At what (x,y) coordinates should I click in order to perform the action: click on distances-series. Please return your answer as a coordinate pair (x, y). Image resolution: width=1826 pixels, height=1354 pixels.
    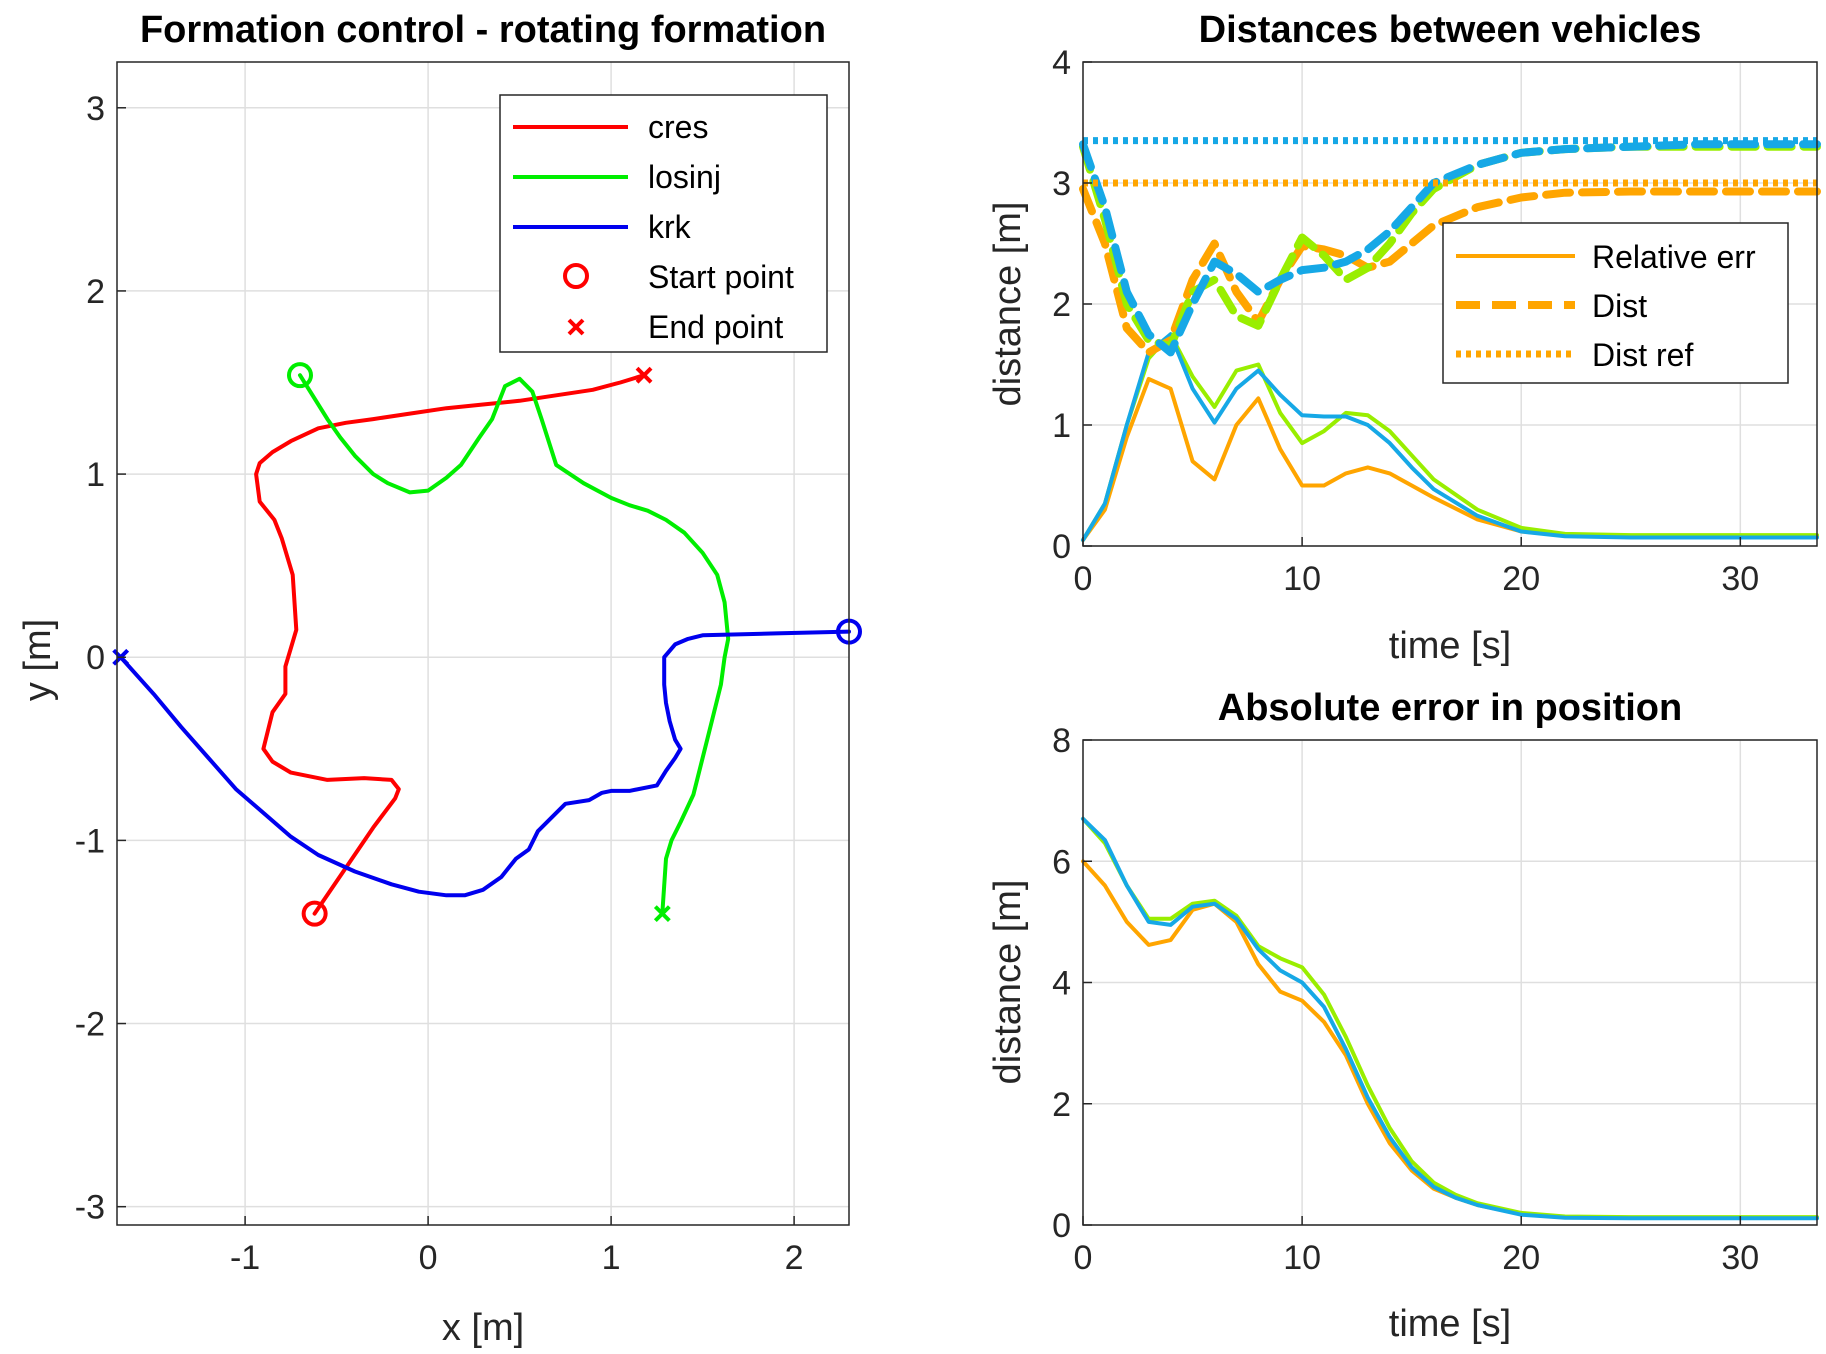
    Looking at the image, I should click on (1450, 339).